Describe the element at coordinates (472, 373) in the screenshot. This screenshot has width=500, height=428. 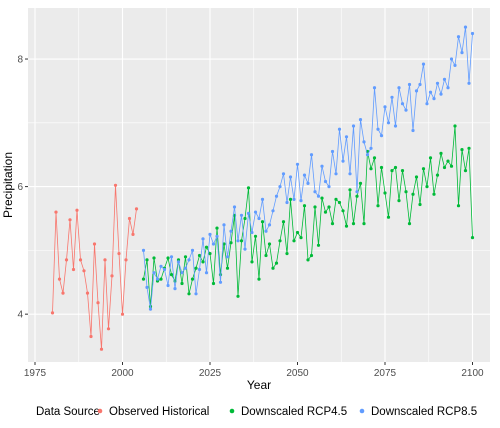
I see `x-tick-label: 2100` at that location.